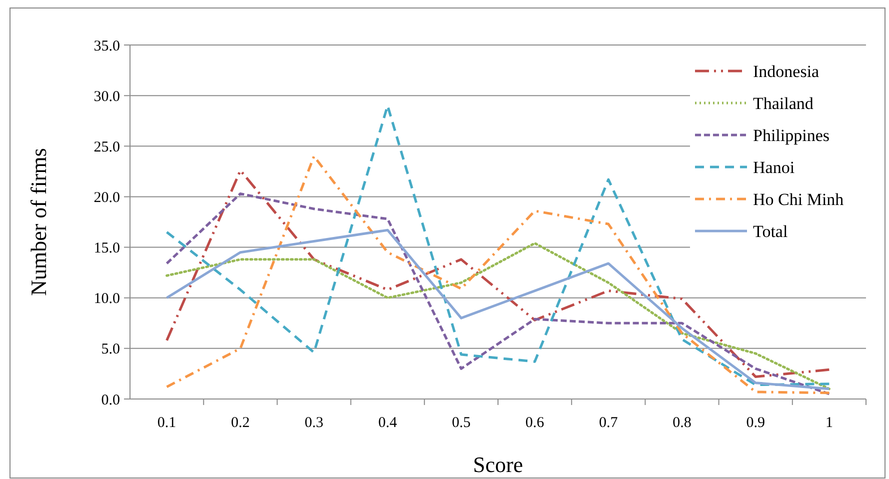  What do you see at coordinates (786, 71) in the screenshot?
I see `legend-label: Indonesia` at bounding box center [786, 71].